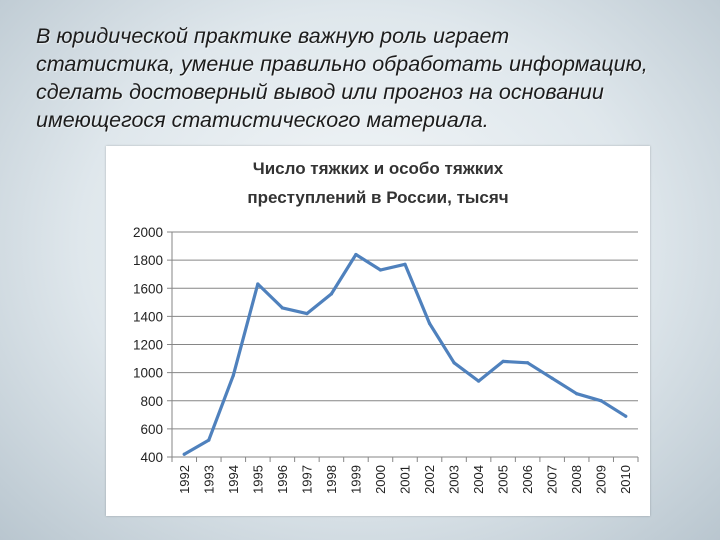 This screenshot has width=720, height=540. Describe the element at coordinates (380, 479) in the screenshot. I see `x-tick-label: 2000` at that location.